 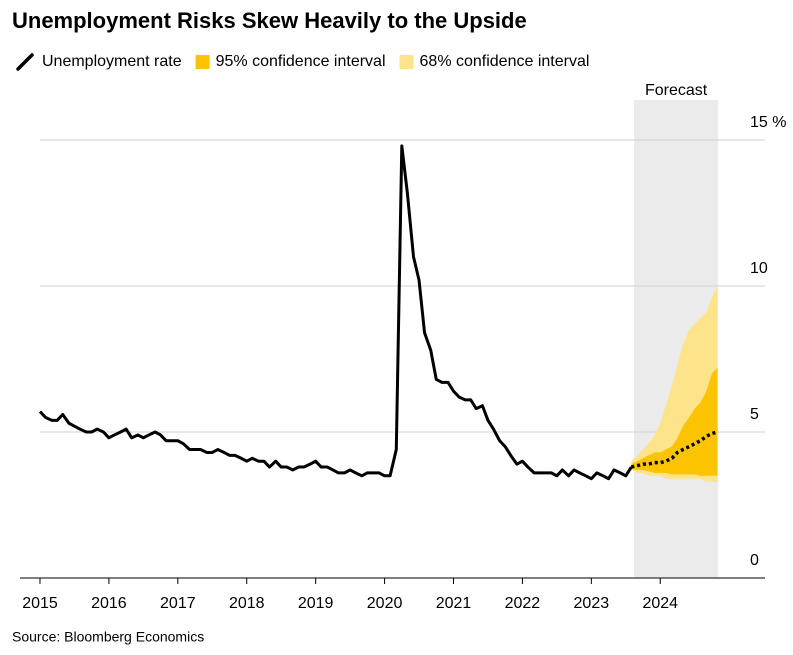 What do you see at coordinates (109, 603) in the screenshot?
I see `x-tick-label: 2016` at bounding box center [109, 603].